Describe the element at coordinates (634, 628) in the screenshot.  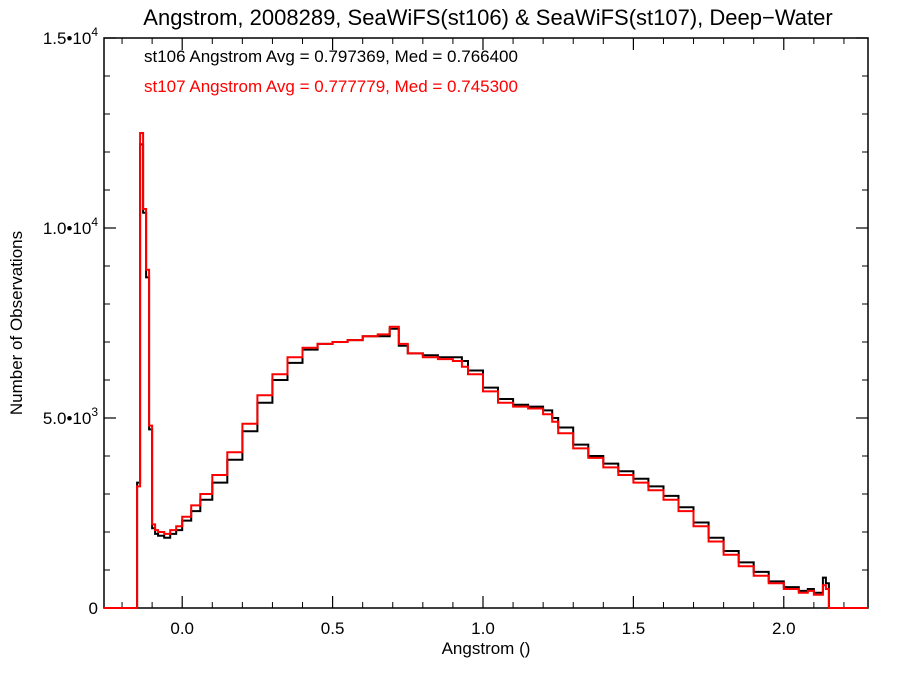
I see `x-tick-label: 1.5` at that location.